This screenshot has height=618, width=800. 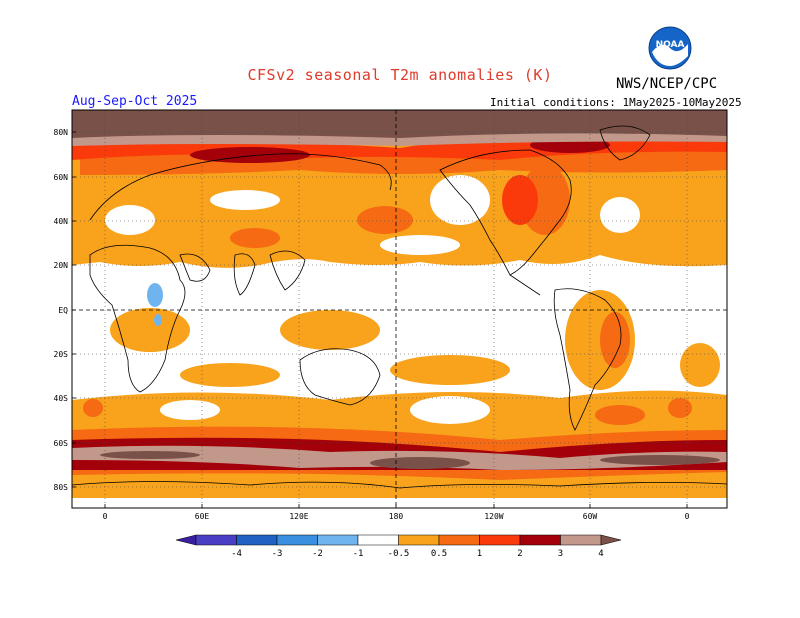 I want to click on lat-label: 40N, so click(x=61, y=221).